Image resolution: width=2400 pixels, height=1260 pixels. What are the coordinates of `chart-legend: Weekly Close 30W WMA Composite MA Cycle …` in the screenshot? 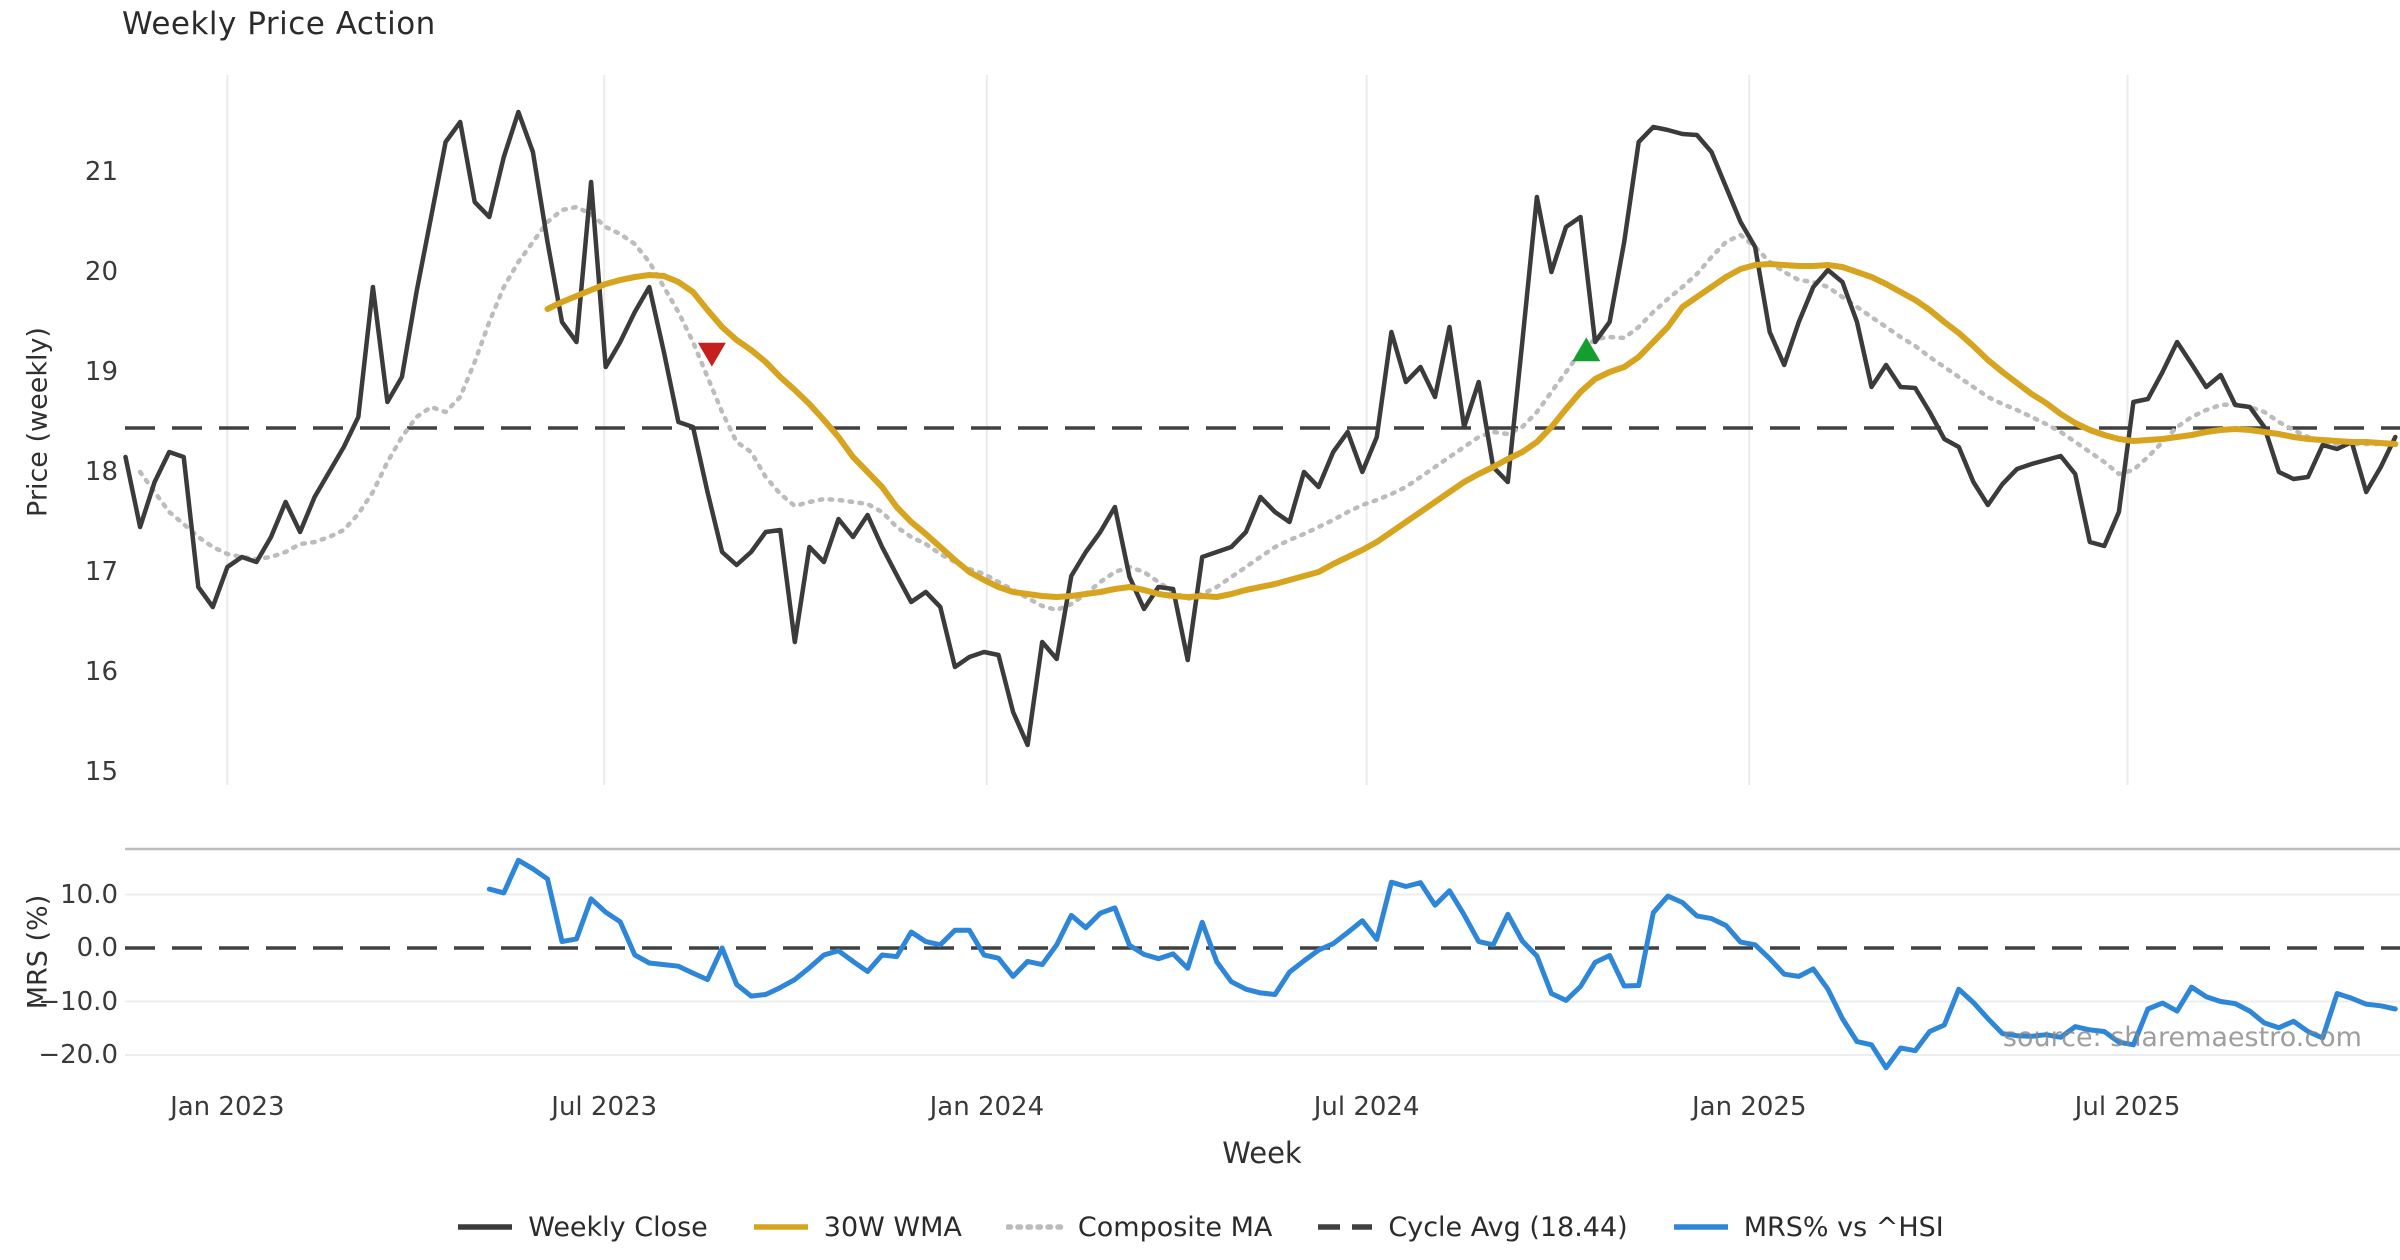 It's located at (1200, 1227).